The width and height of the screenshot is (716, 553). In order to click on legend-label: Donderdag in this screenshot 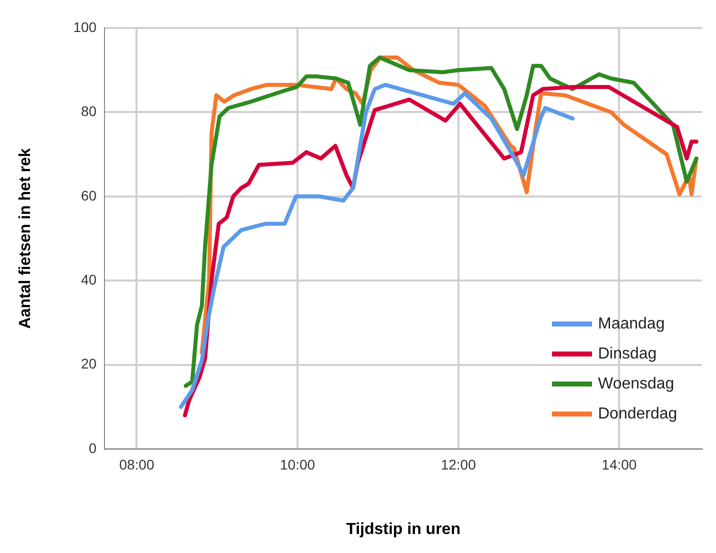, I will do `click(638, 413)`.